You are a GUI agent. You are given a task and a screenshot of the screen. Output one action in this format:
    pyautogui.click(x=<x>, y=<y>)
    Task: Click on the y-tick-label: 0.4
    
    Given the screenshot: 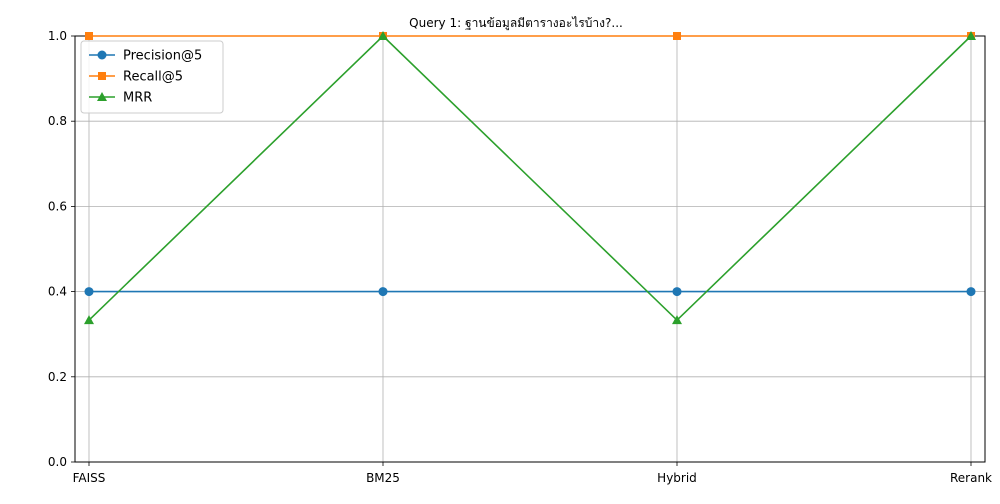 What is the action you would take?
    pyautogui.click(x=57, y=292)
    